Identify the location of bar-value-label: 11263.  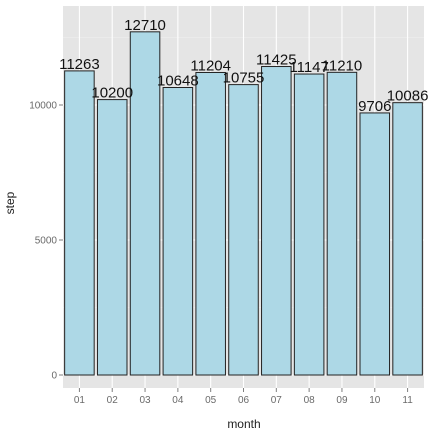
(79, 64).